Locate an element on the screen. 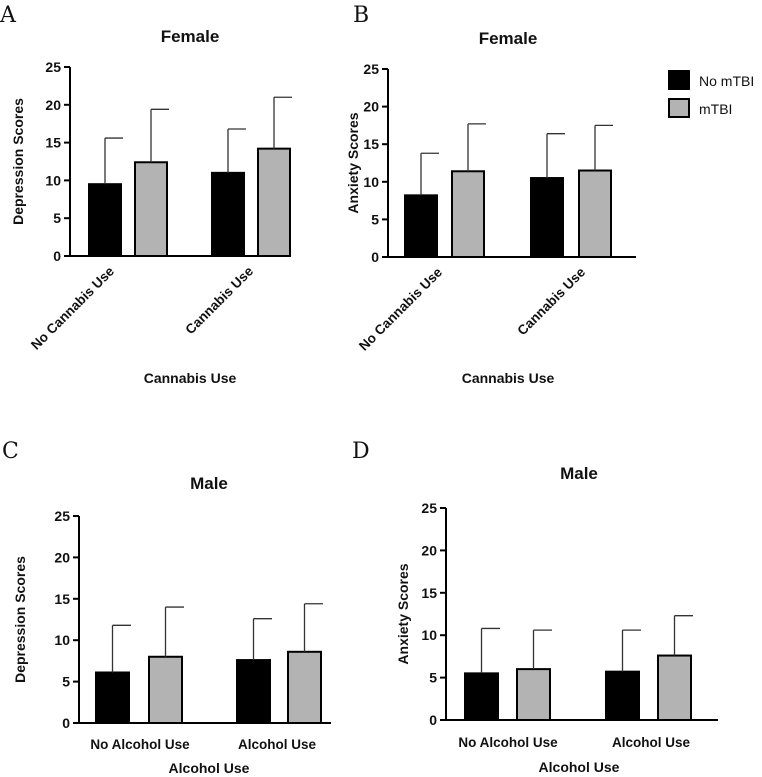 The height and width of the screenshot is (777, 762). panel-letter: B is located at coordinates (361, 15).